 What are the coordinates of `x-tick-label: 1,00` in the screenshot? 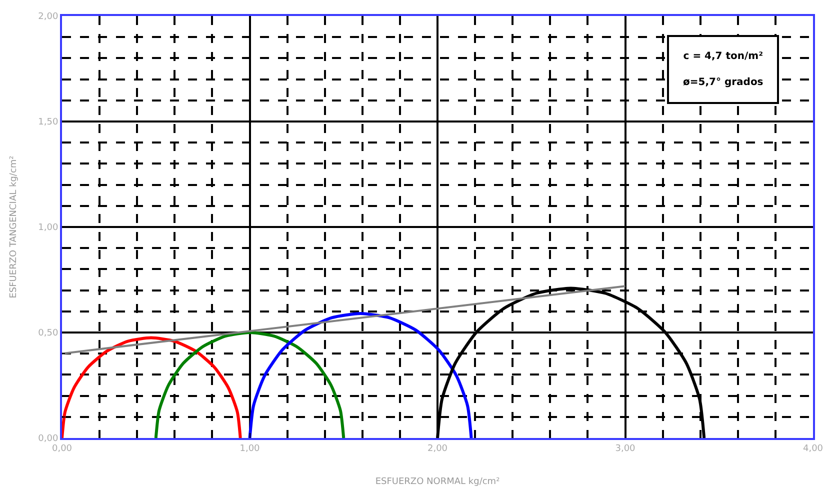 It's located at (250, 449).